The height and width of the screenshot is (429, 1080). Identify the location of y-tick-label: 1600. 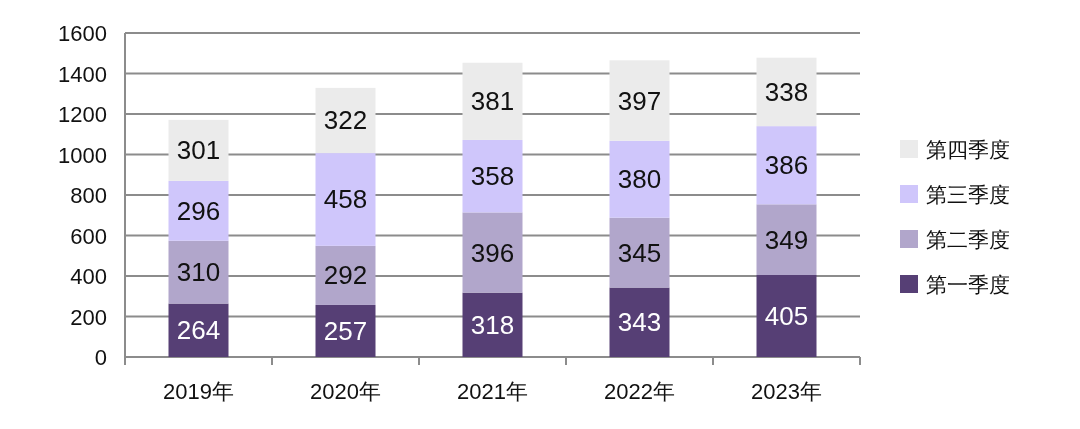
(82, 33).